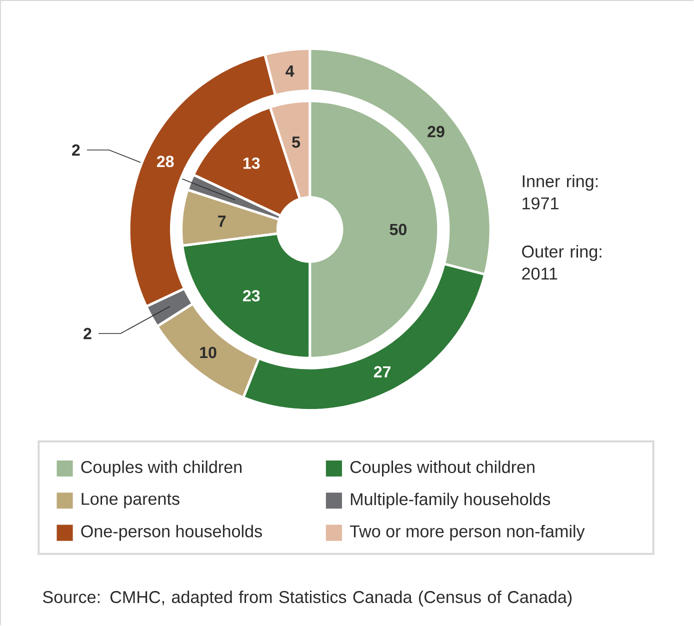  I want to click on legend-label: Multiple-family households, so click(450, 500).